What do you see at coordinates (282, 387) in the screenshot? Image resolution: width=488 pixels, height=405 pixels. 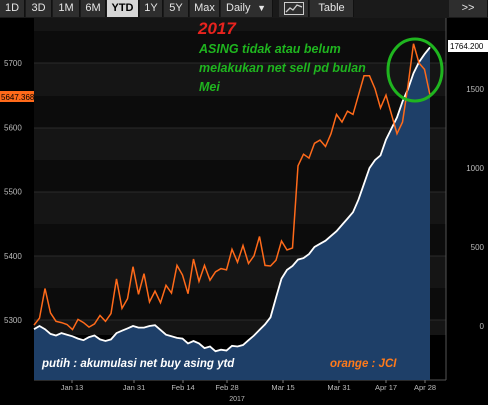 I see `x-axis-tick-label: Mar 15` at bounding box center [282, 387].